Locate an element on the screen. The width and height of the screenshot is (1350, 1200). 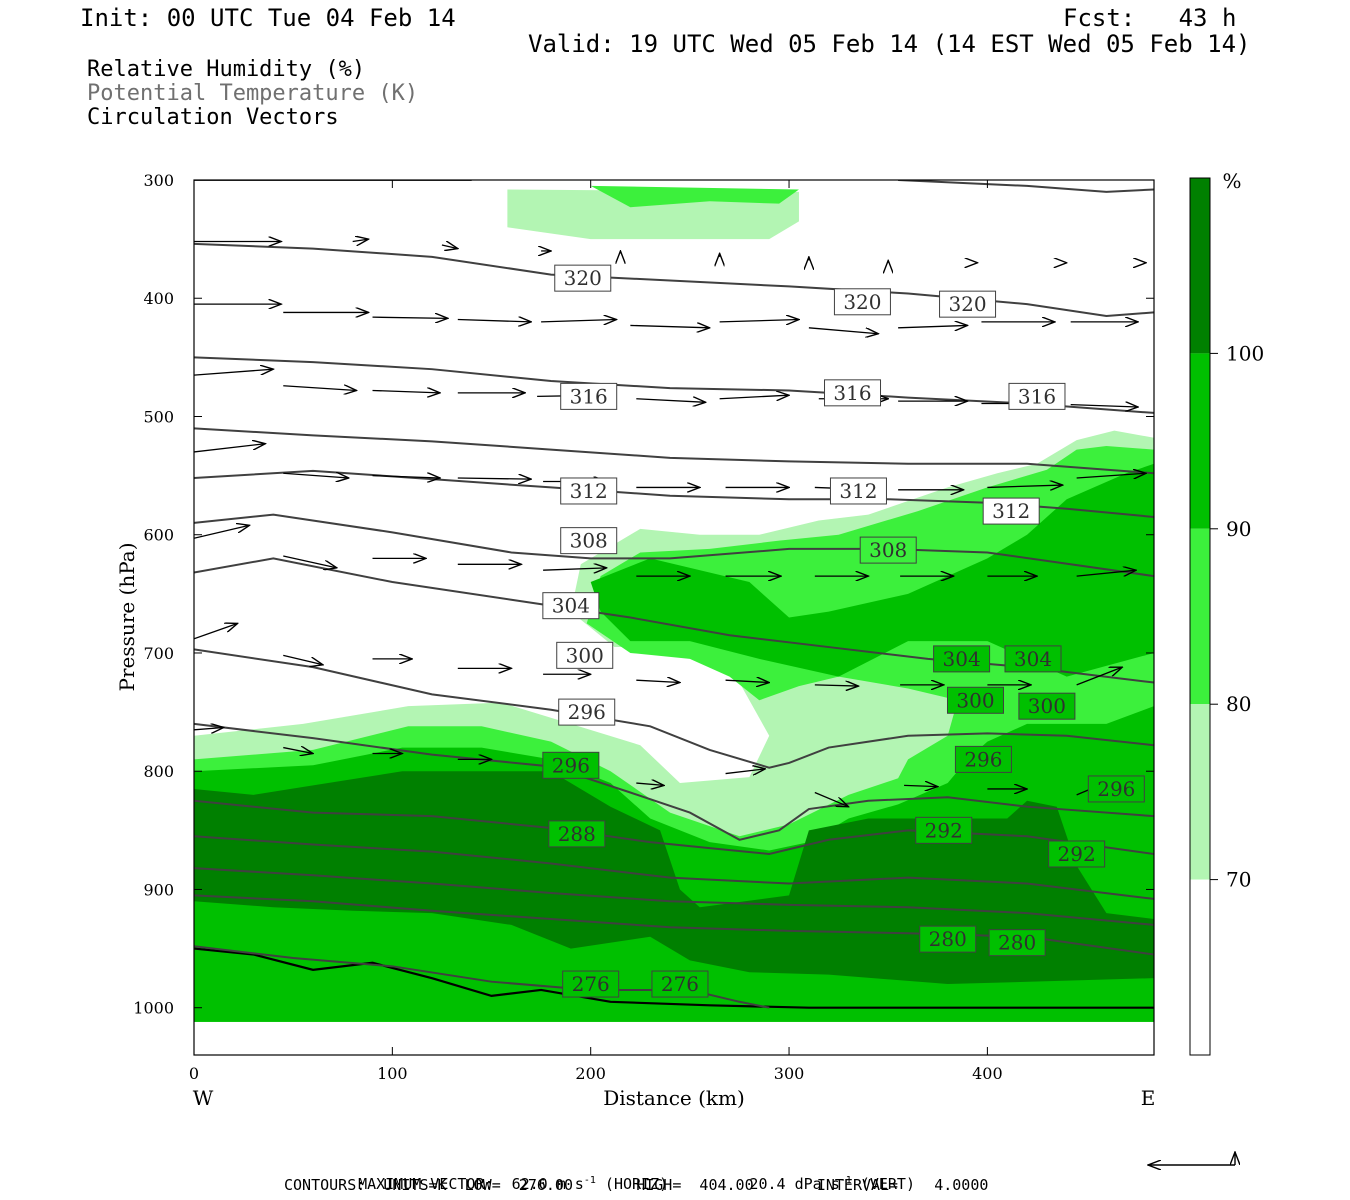
theta-label-text: 320 is located at coordinates (967, 304).